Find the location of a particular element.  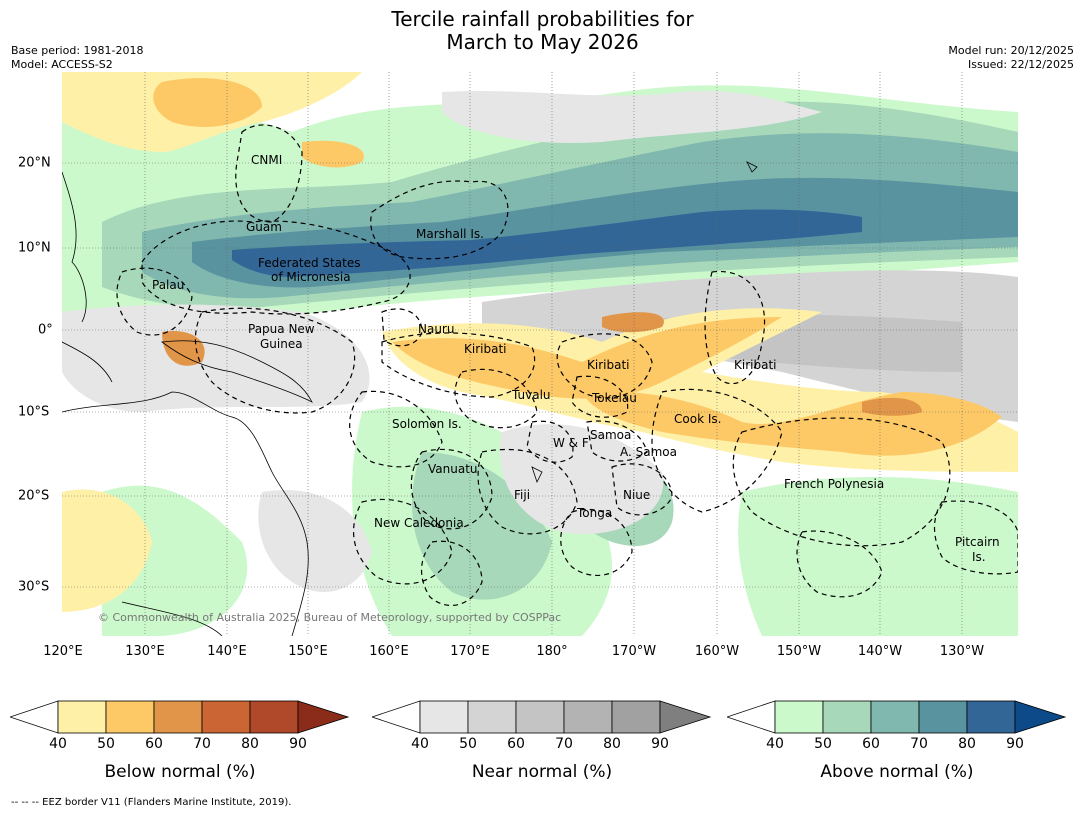

lon-tick-label: 170°W is located at coordinates (634, 651).